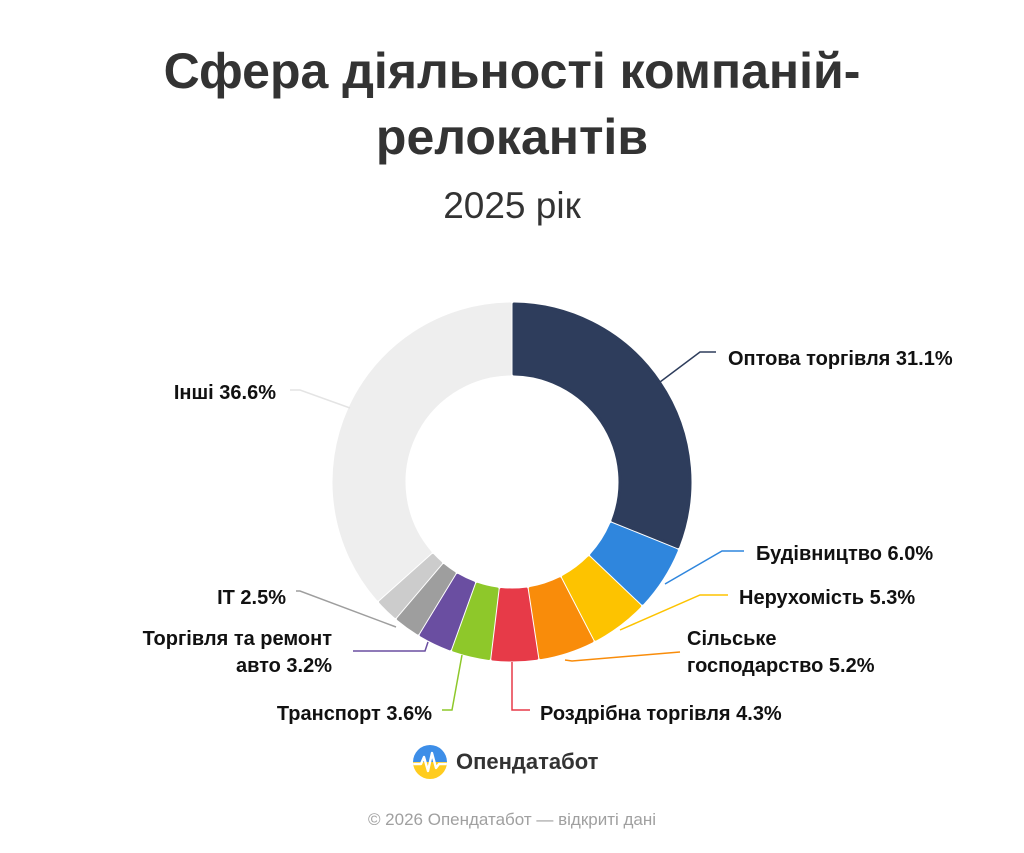 Image resolution: width=1024 pixels, height=853 pixels. I want to click on slice-6-торгівля-та-ремонт-авто-leader-line, so click(391, 646).